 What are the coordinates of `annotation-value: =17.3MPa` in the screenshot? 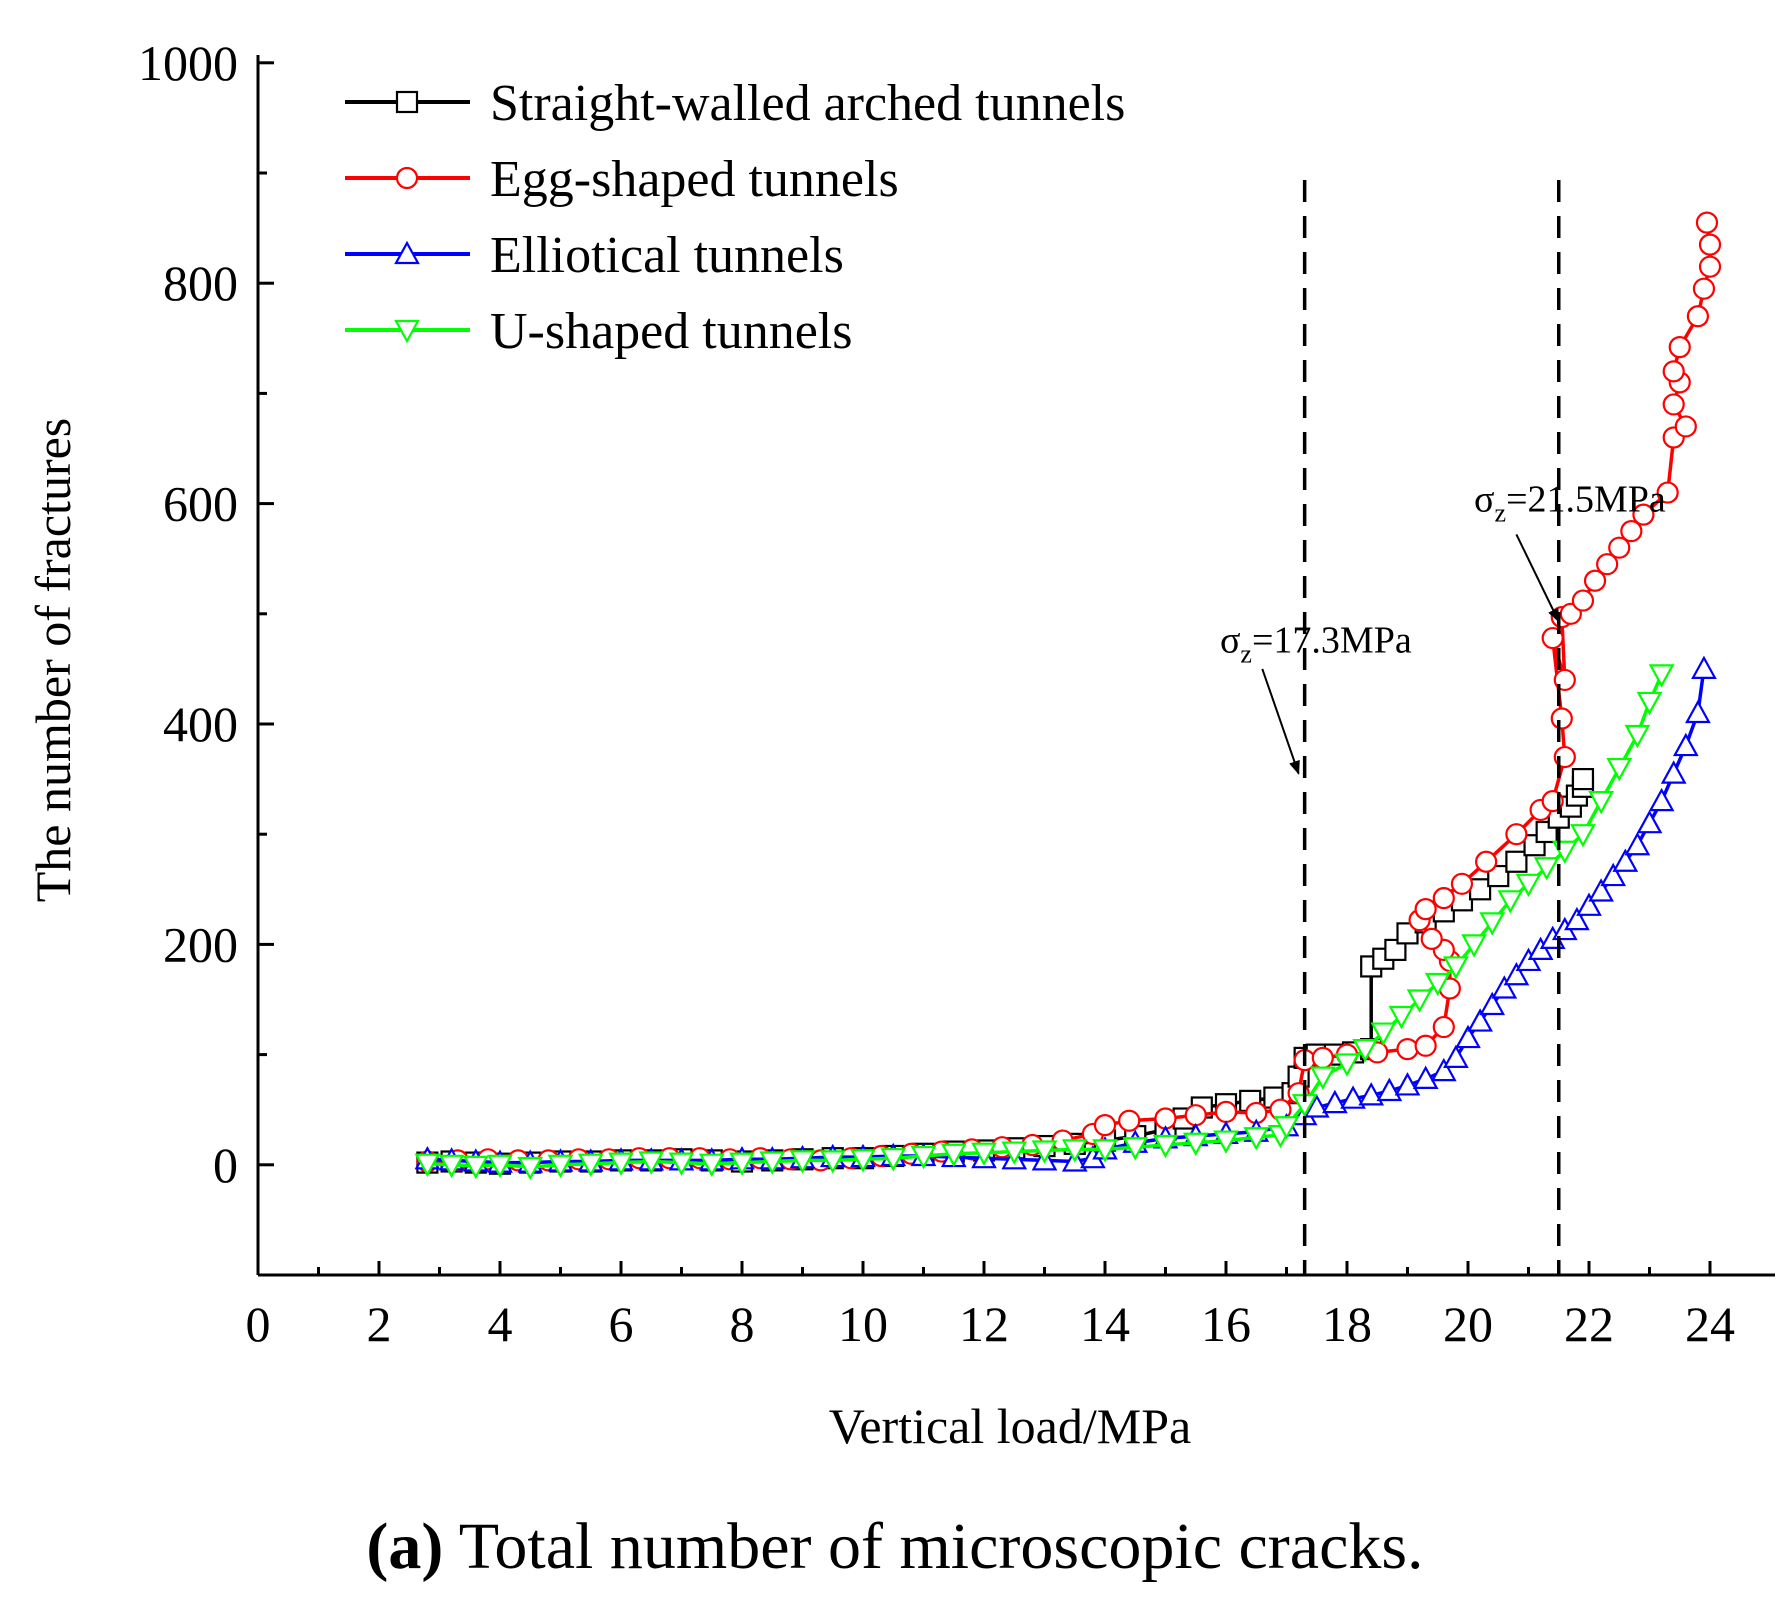 It's located at (1332, 640).